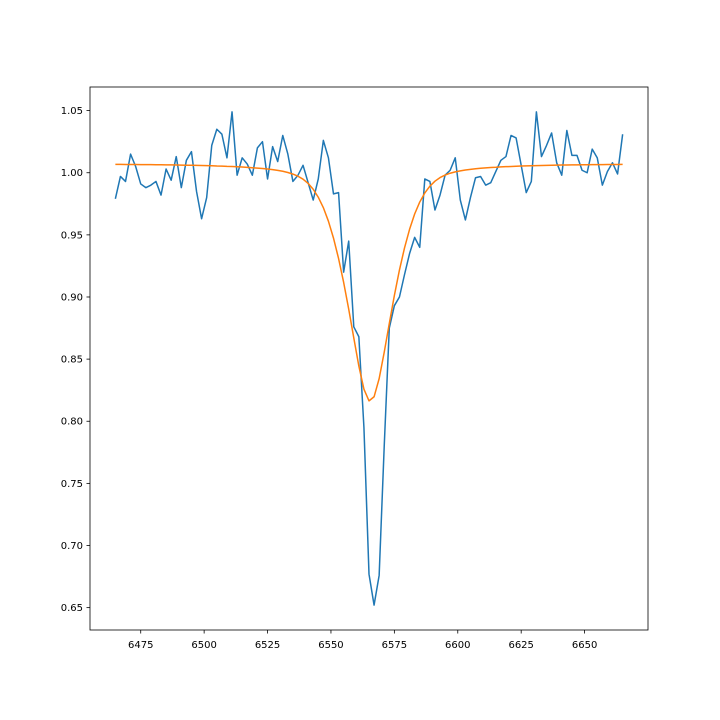 The height and width of the screenshot is (720, 720). I want to click on x-tick-label: 6575, so click(394, 645).